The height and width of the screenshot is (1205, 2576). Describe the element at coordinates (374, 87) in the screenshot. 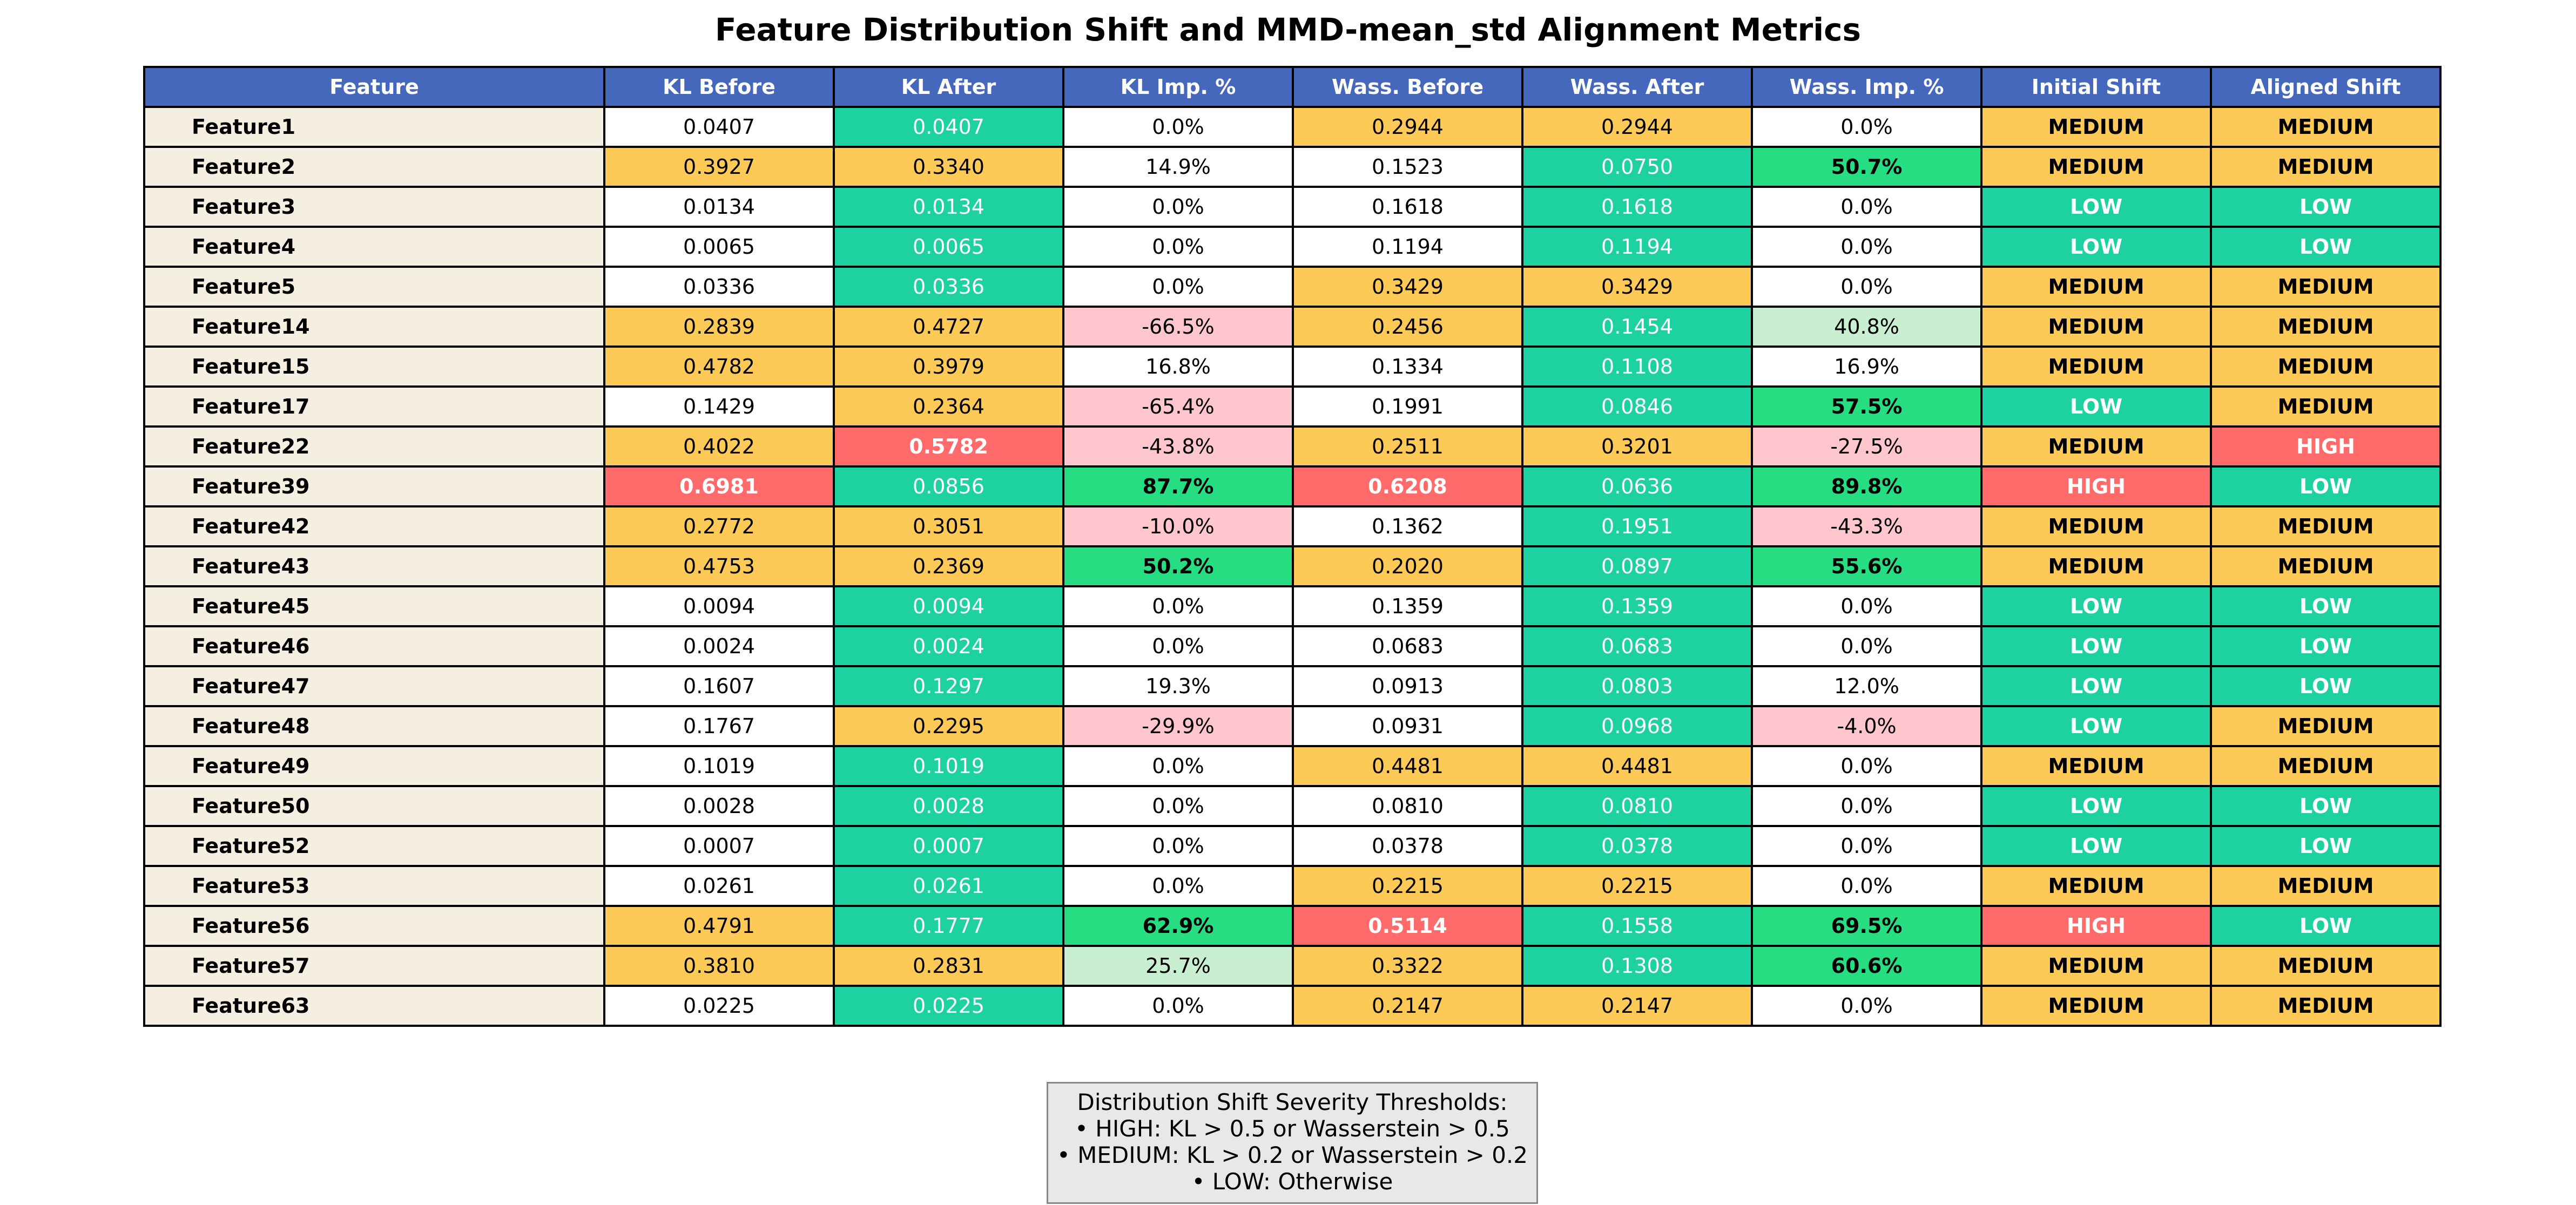

I see `column-header: Feature` at that location.